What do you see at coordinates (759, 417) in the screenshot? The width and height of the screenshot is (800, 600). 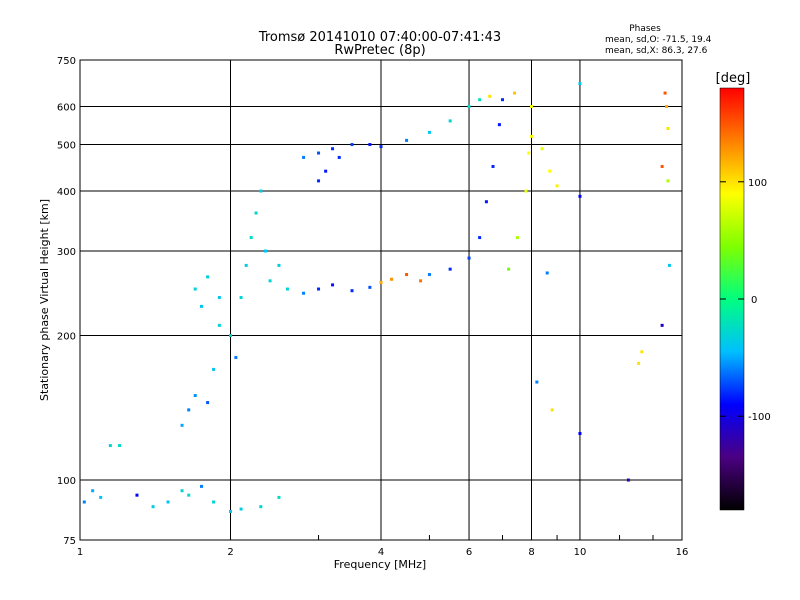 I see `colorbar-tick-label: -100` at bounding box center [759, 417].